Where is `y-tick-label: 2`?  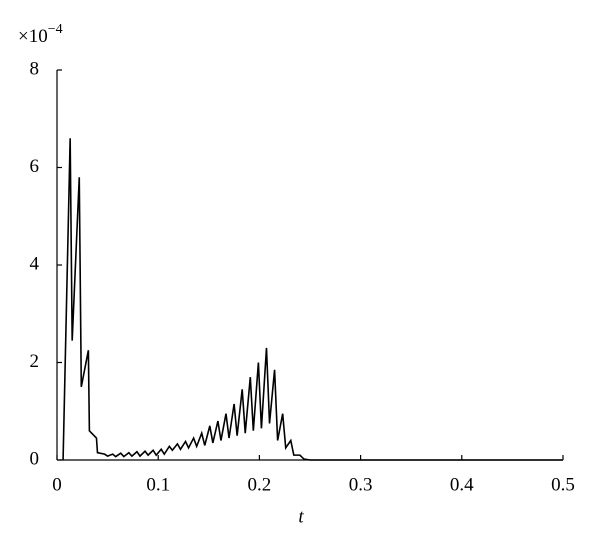
y-tick-label: 2 is located at coordinates (35, 361).